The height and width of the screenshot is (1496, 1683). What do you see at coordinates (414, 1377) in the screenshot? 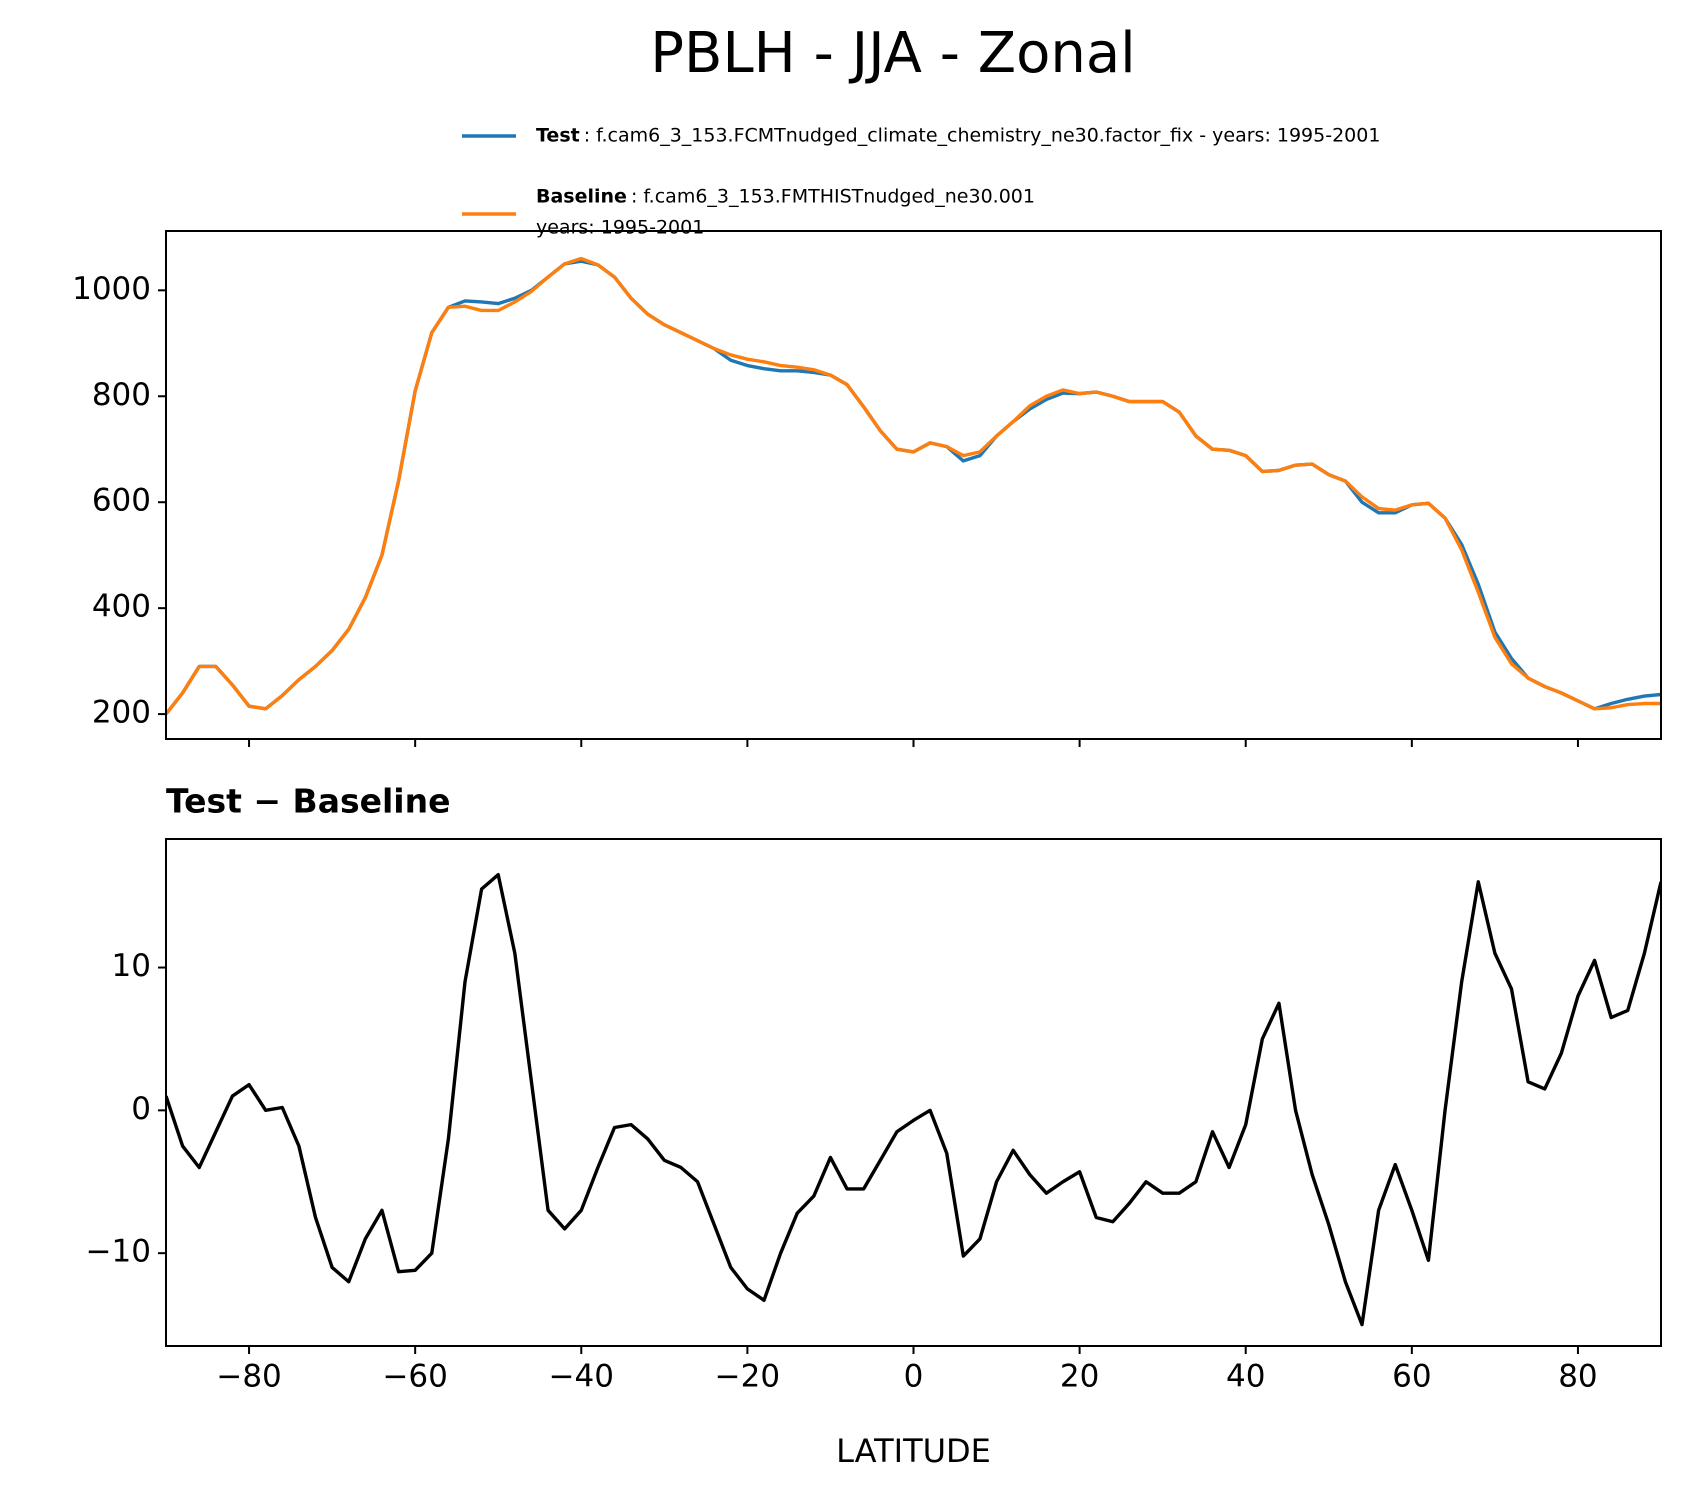
I see `x-tick-label: −60` at bounding box center [414, 1377].